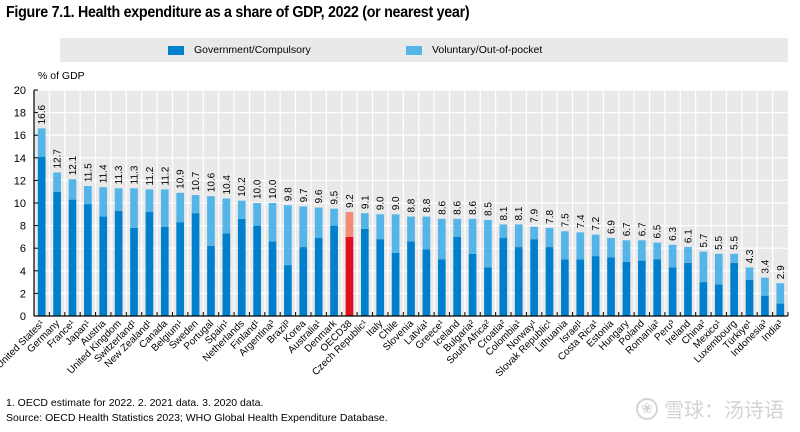 Image resolution: width=800 pixels, height=432 pixels. What do you see at coordinates (252, 50) in the screenshot?
I see `legend-label-government: Government/Compulsory` at bounding box center [252, 50].